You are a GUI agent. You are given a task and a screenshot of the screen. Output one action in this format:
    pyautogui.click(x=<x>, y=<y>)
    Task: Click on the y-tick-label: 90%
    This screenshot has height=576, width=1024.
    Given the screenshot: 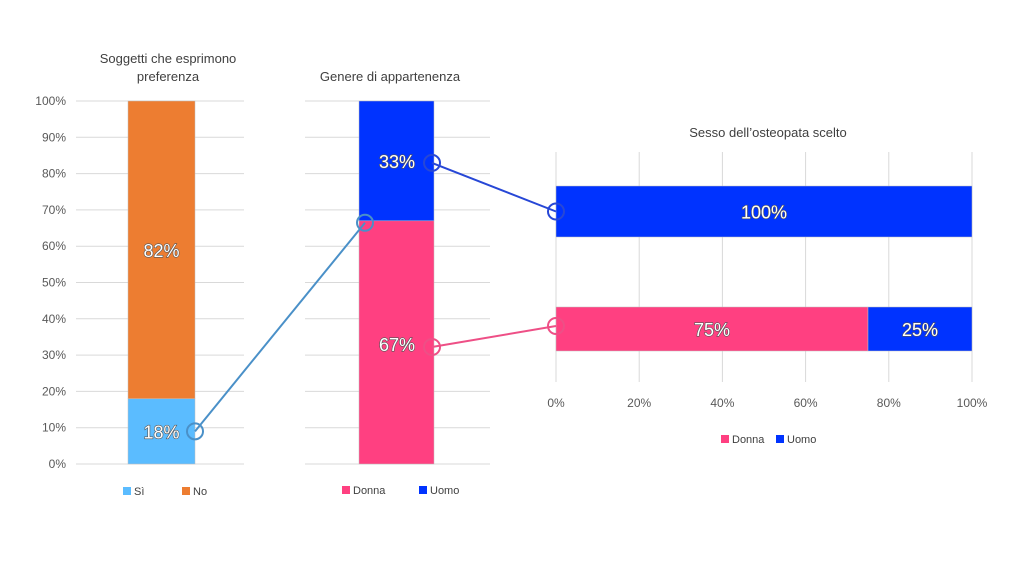 What is the action you would take?
    pyautogui.click(x=54, y=137)
    